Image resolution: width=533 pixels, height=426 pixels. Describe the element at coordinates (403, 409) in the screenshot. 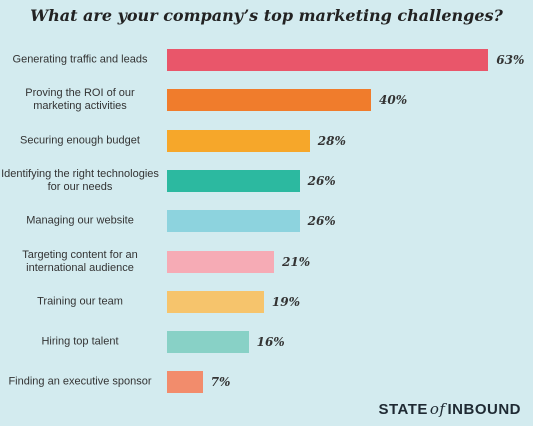

I see `brand-text: STATE` at that location.